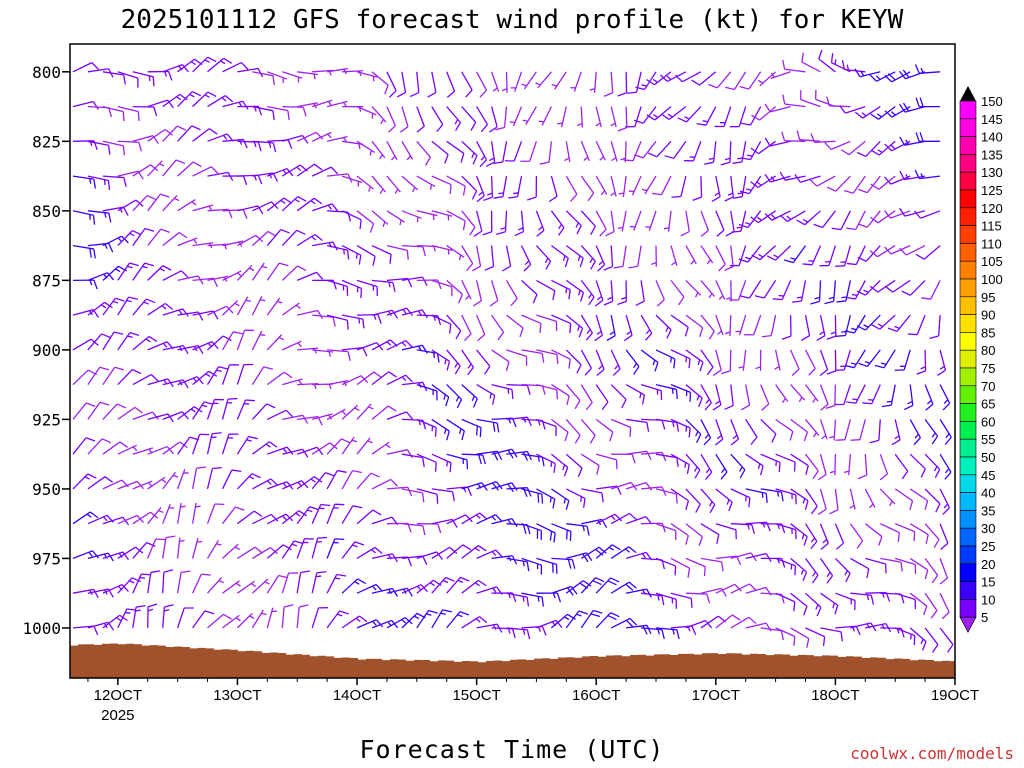  I want to click on colorbar-label: 10, so click(988, 599).